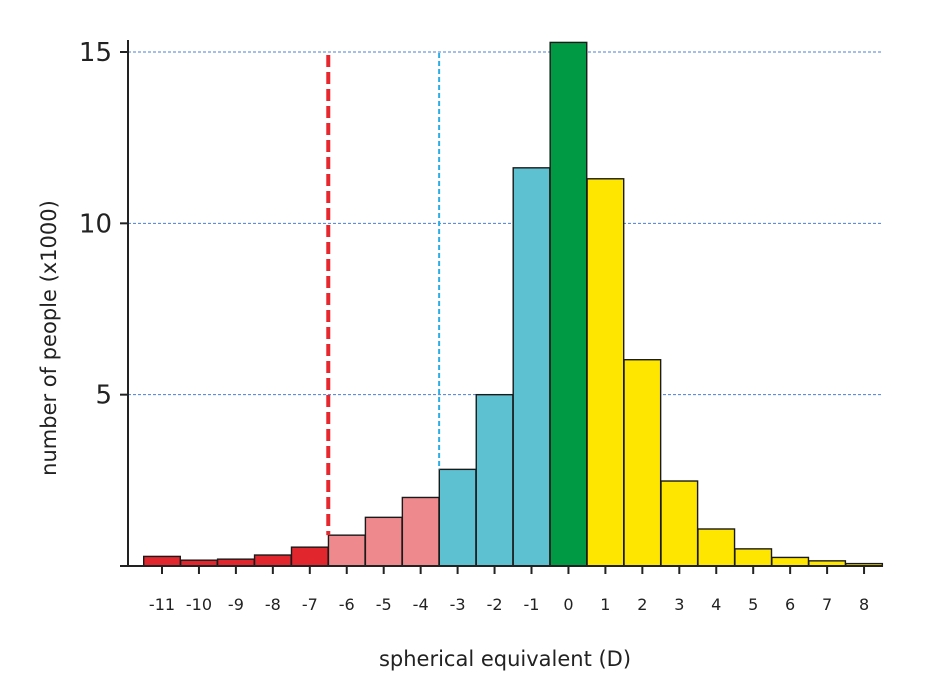 This screenshot has width=940, height=688. What do you see at coordinates (95, 224) in the screenshot?
I see `y-tick-label: 10` at bounding box center [95, 224].